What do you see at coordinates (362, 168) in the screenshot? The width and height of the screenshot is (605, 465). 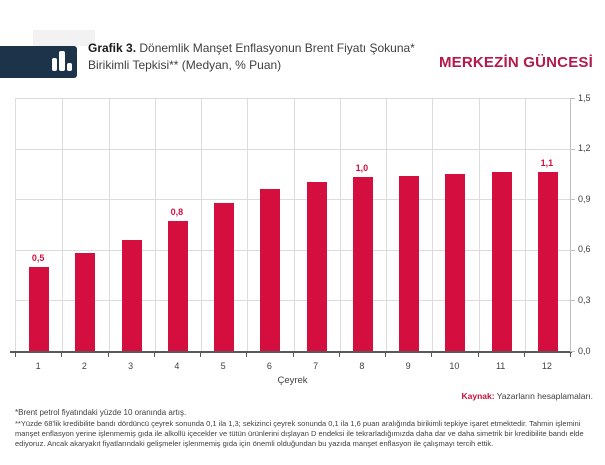 I see `bar-value-label: 1,0` at bounding box center [362, 168].